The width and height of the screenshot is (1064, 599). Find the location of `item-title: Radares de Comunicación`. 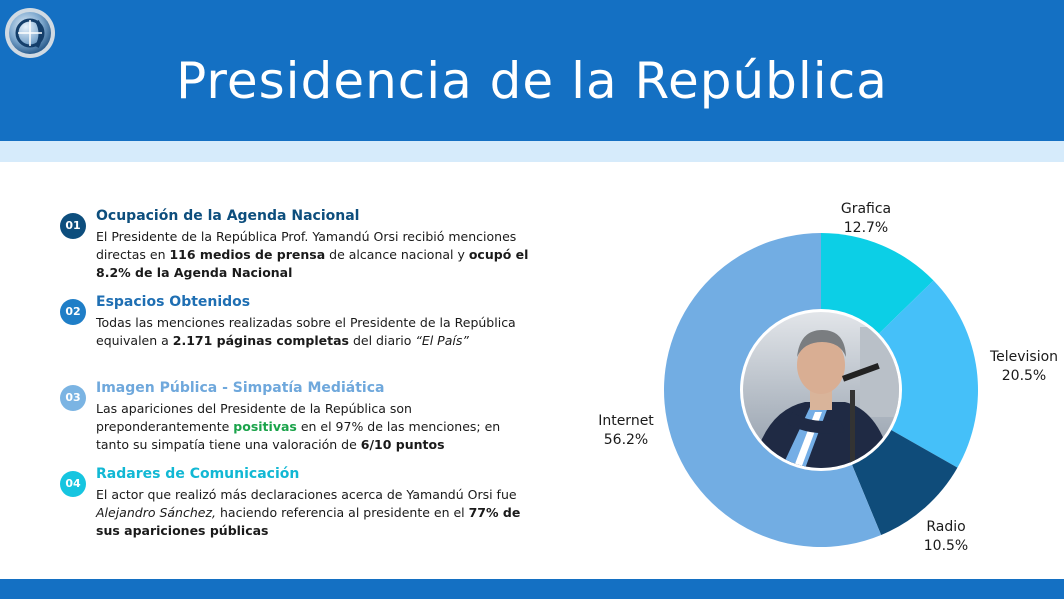

item-title: Radares de Comunicación is located at coordinates (198, 474).